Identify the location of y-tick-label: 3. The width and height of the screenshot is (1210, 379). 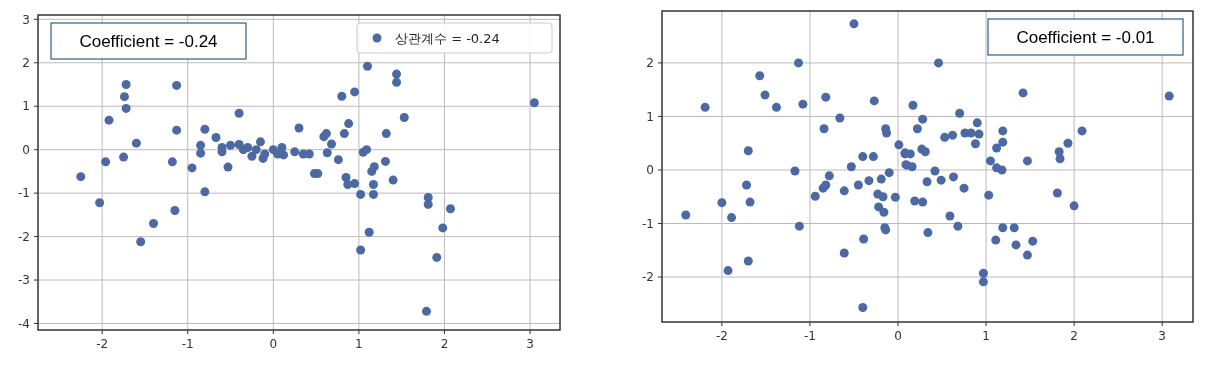
(26, 19).